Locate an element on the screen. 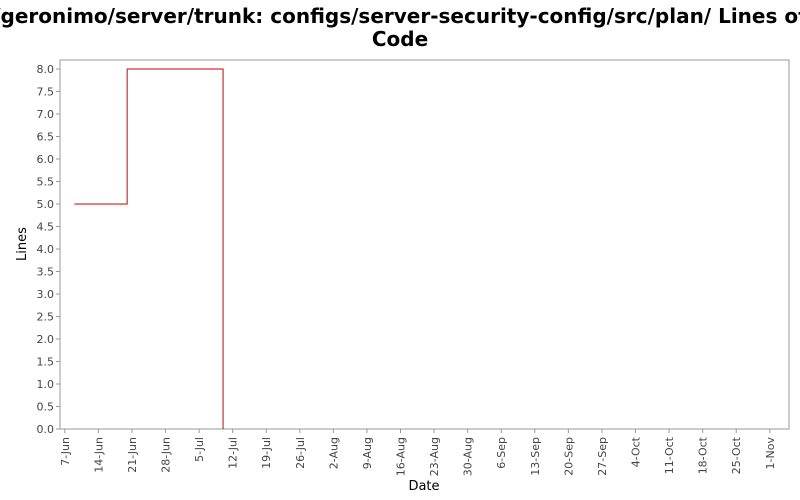 This screenshot has height=500, width=800. y-tick-label: 0.0 is located at coordinates (46, 429).